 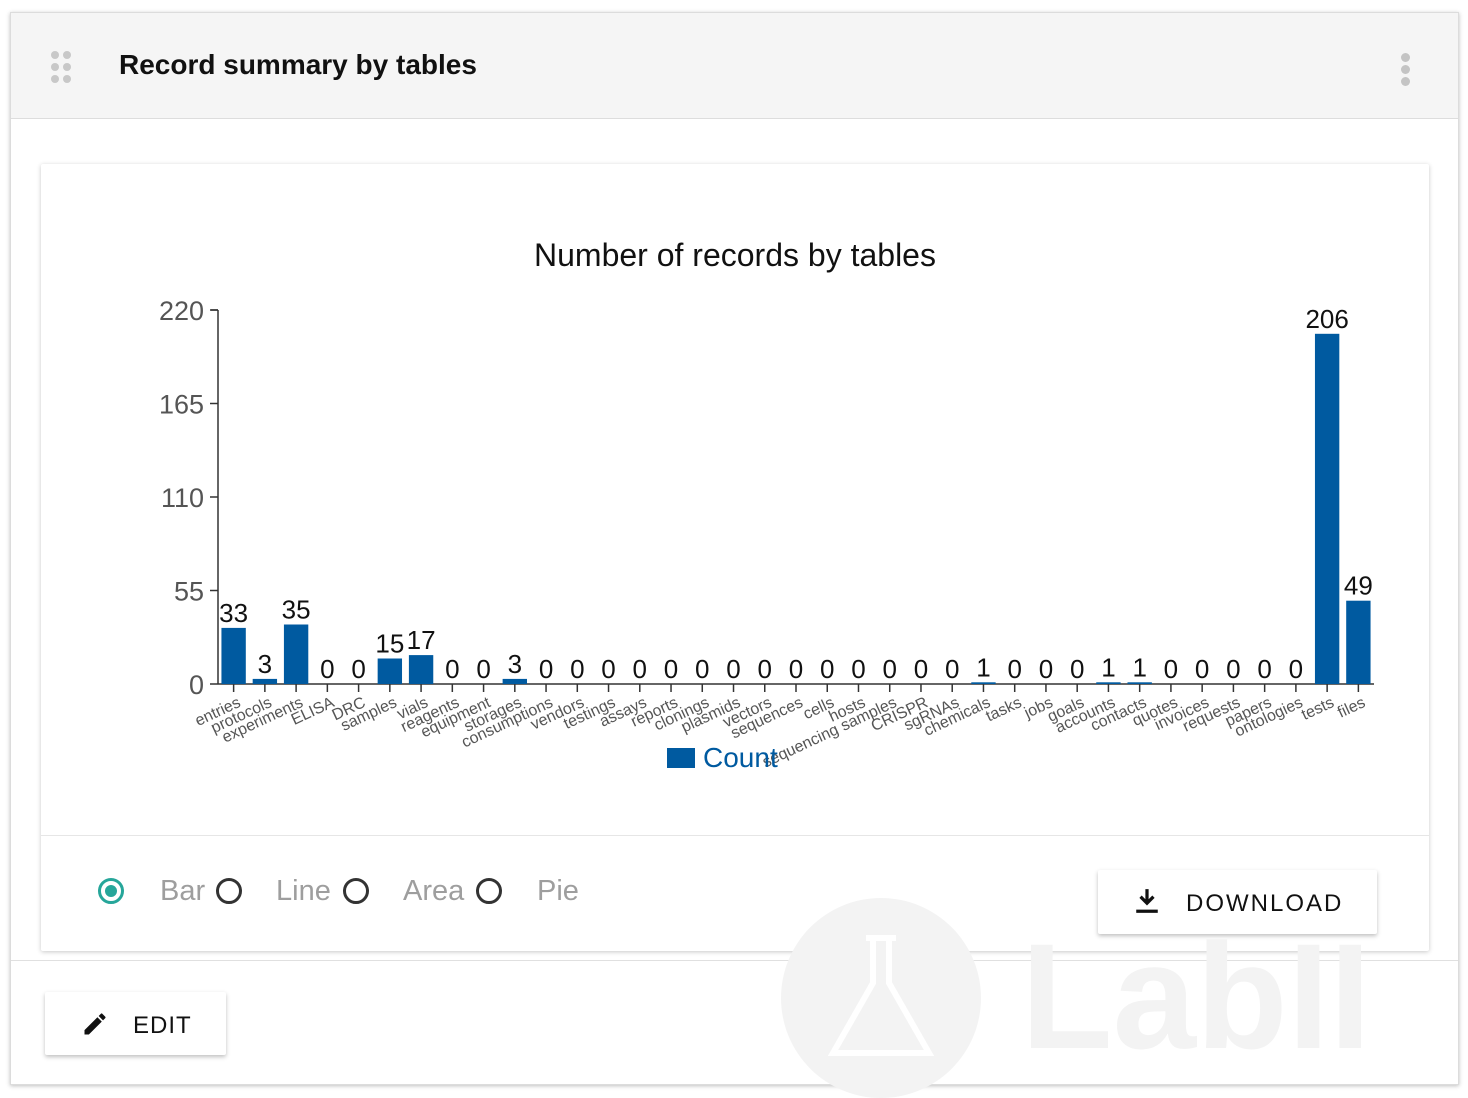 What do you see at coordinates (421, 640) in the screenshot?
I see `bar-value-label: 17` at bounding box center [421, 640].